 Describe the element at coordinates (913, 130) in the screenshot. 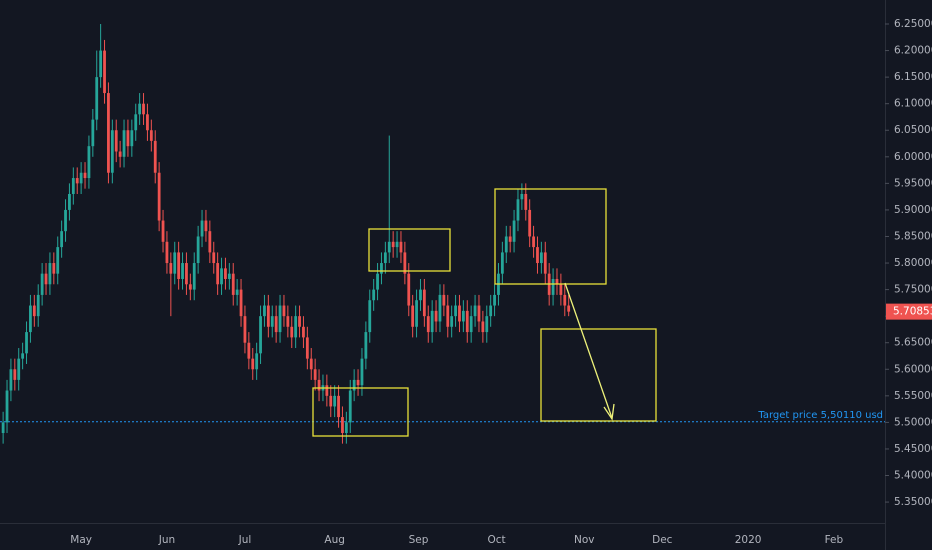

I see `y-tick-label: 6.05000` at that location.